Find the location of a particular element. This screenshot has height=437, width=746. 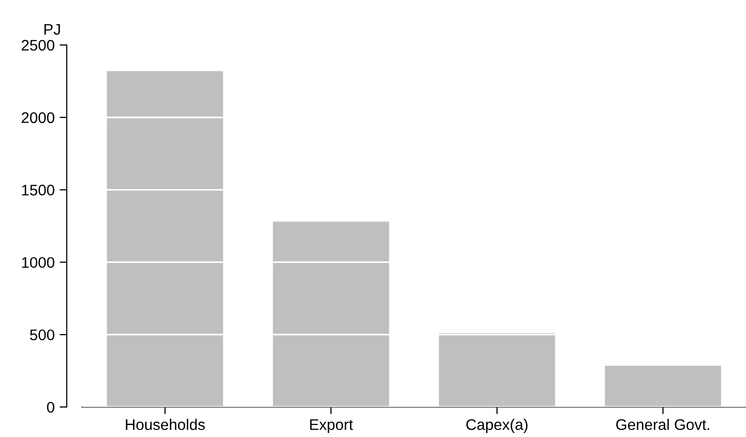

y-tick-label: 0 is located at coordinates (50, 407).